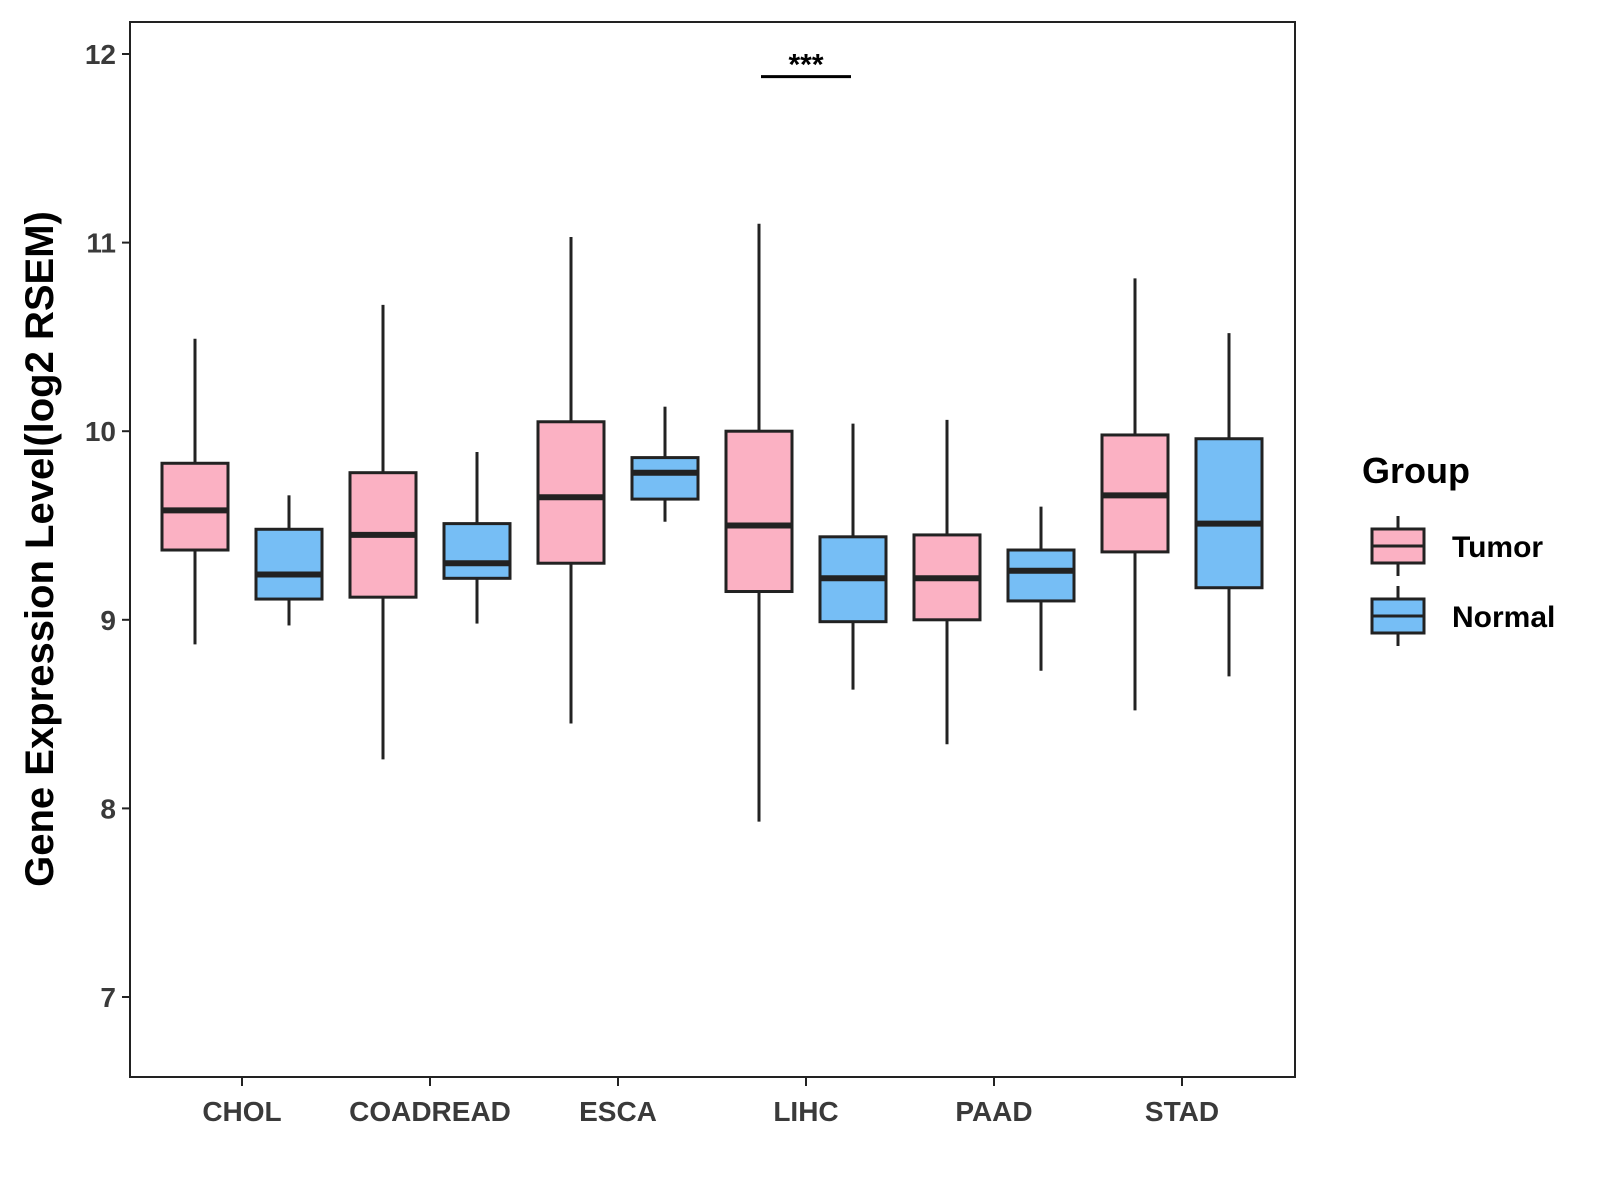  Describe the element at coordinates (107, 526) in the screenshot. I see `y-axis: 7 8 9 10 11 12` at that location.